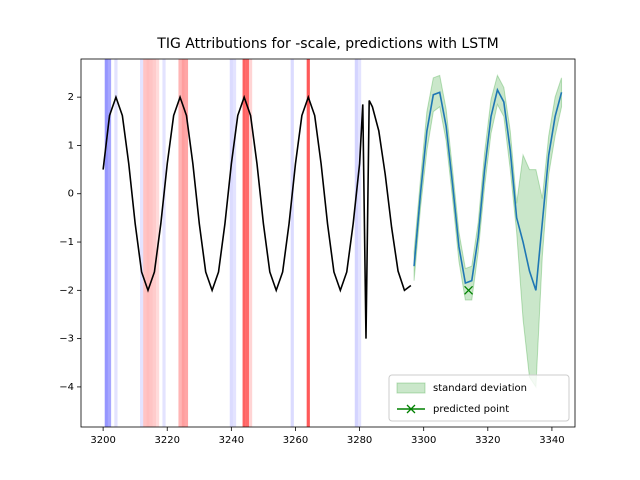 The height and width of the screenshot is (480, 640). Describe the element at coordinates (479, 398) in the screenshot. I see `legend-box` at that location.